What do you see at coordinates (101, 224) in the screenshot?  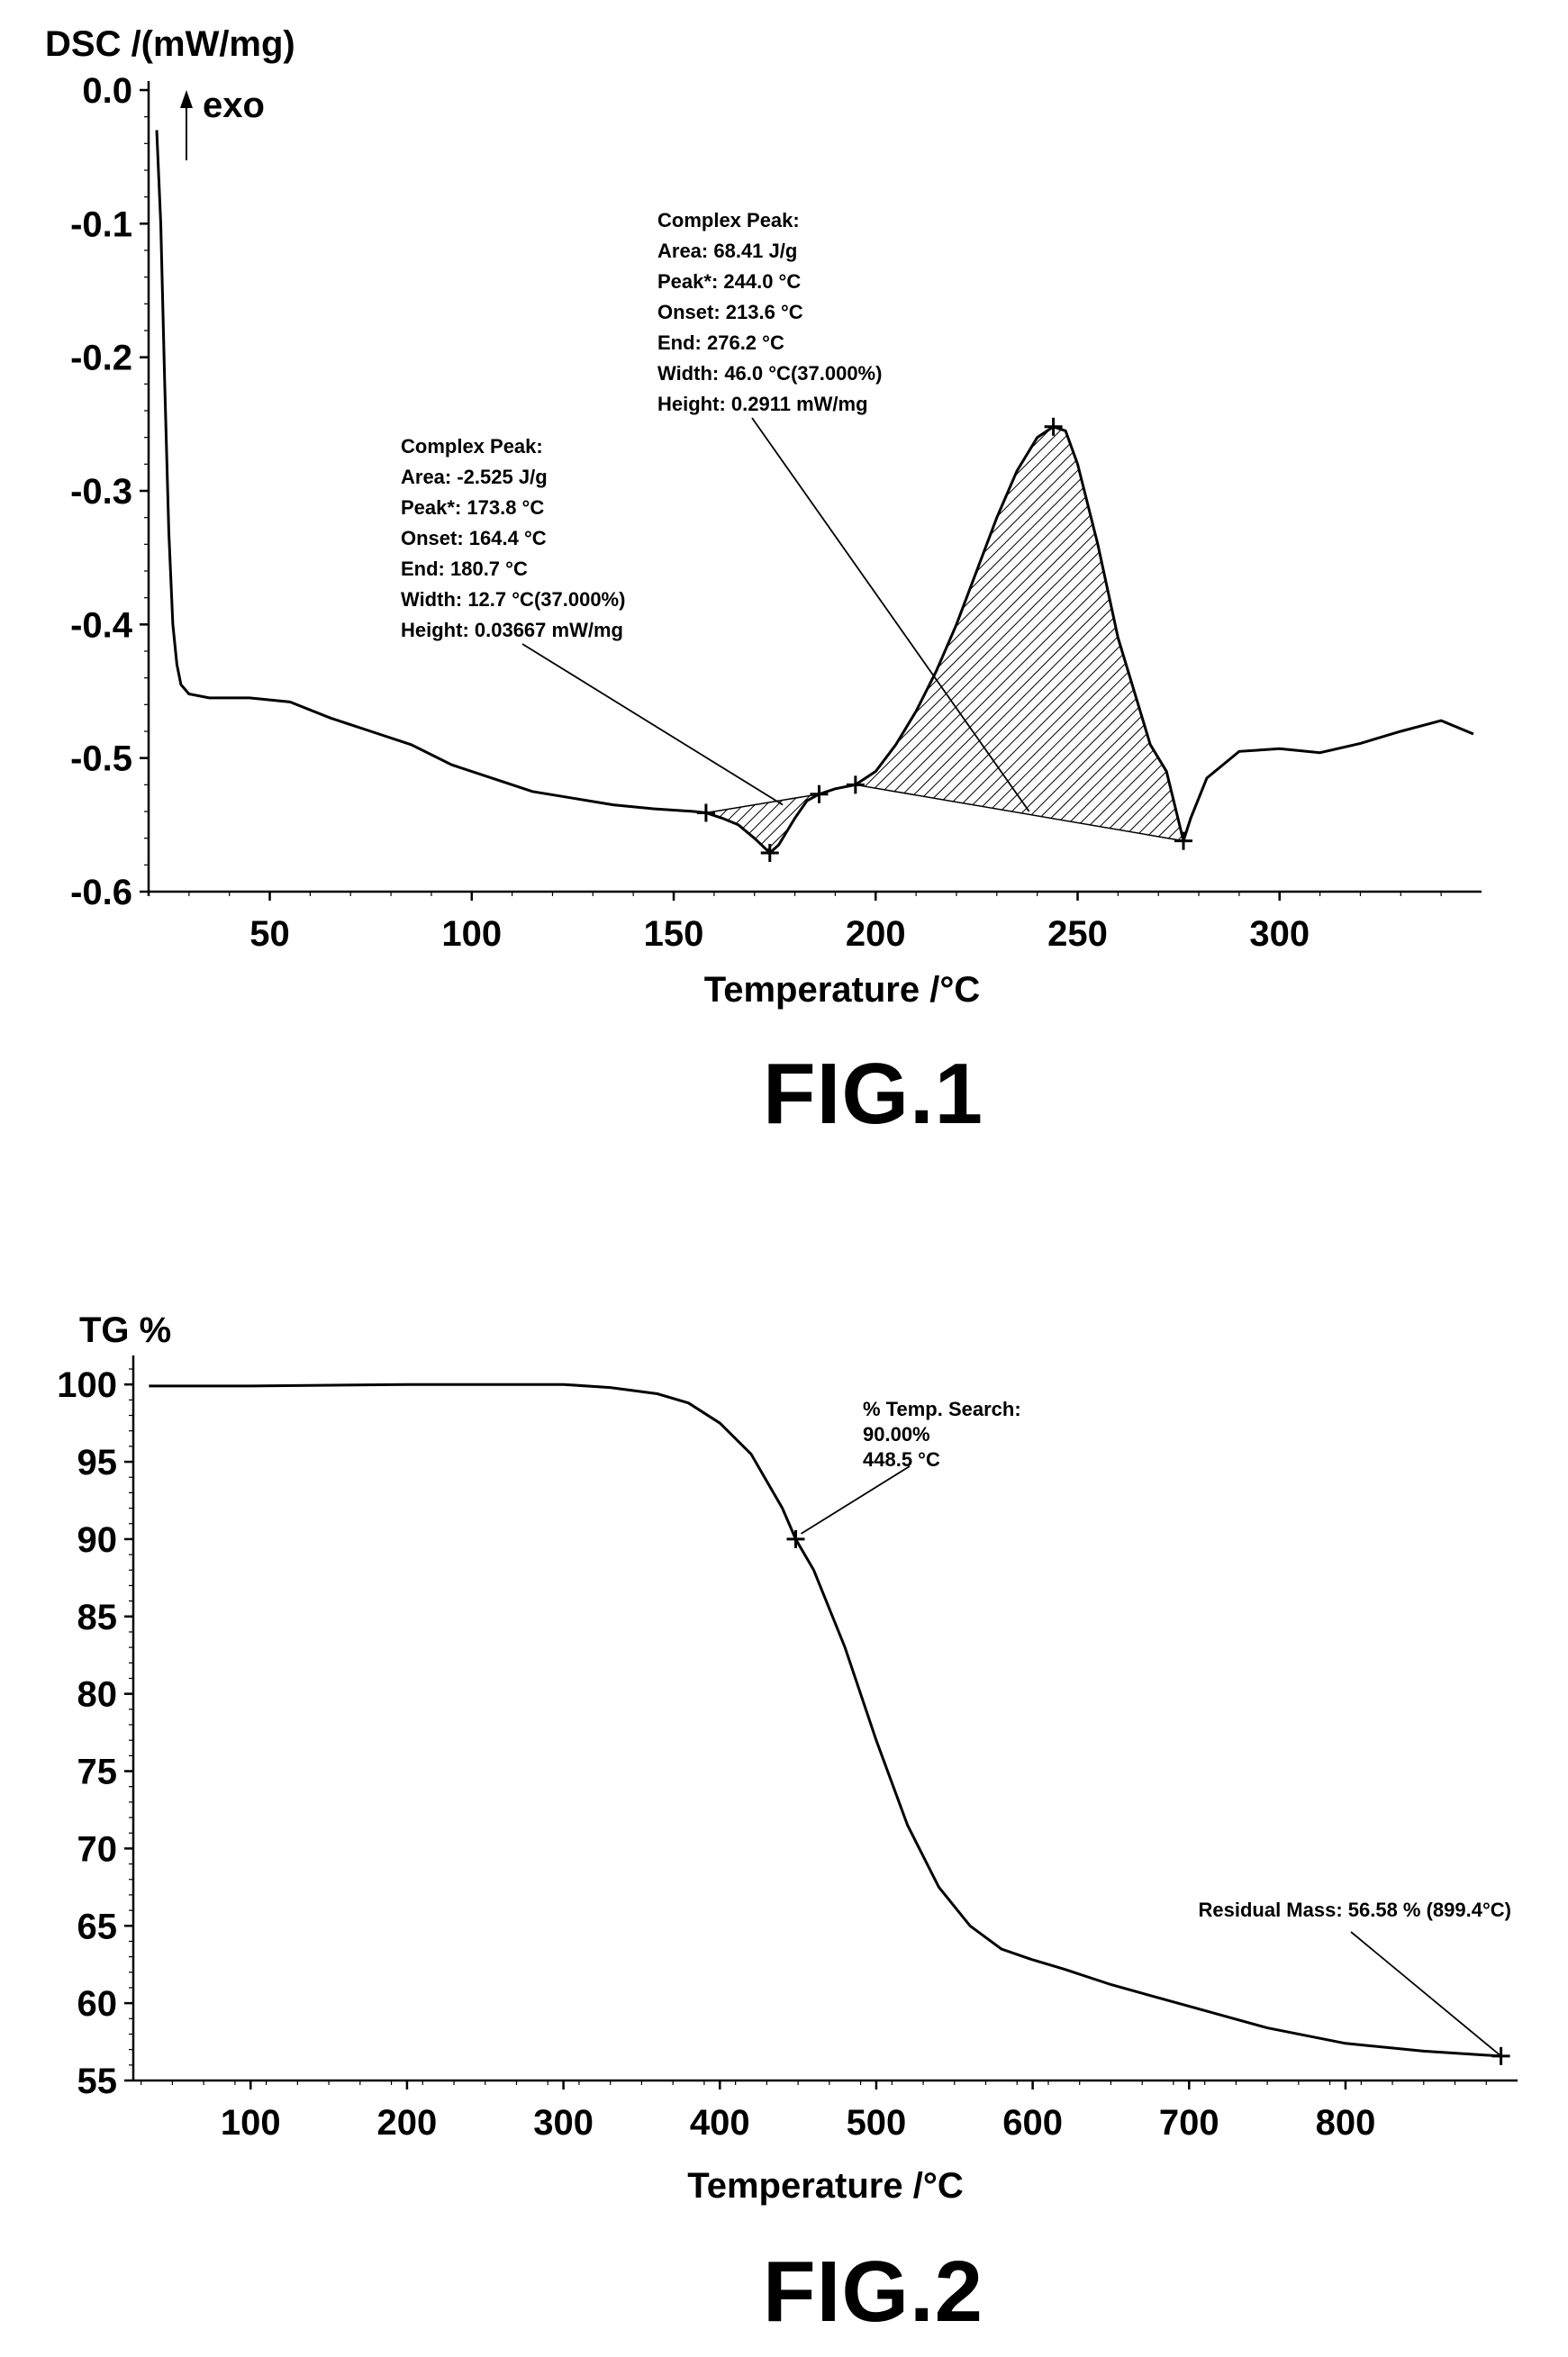 I see `y-tick-label: -0.1` at bounding box center [101, 224].